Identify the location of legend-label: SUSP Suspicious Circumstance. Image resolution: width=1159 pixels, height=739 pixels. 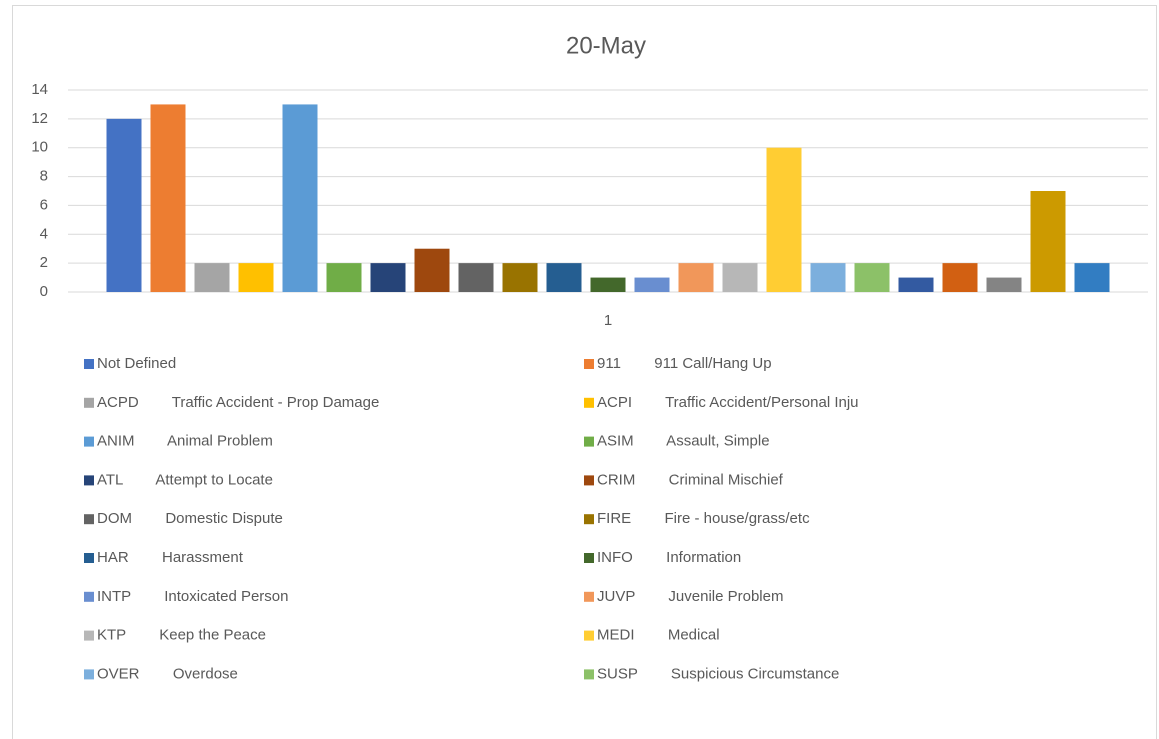
(718, 673).